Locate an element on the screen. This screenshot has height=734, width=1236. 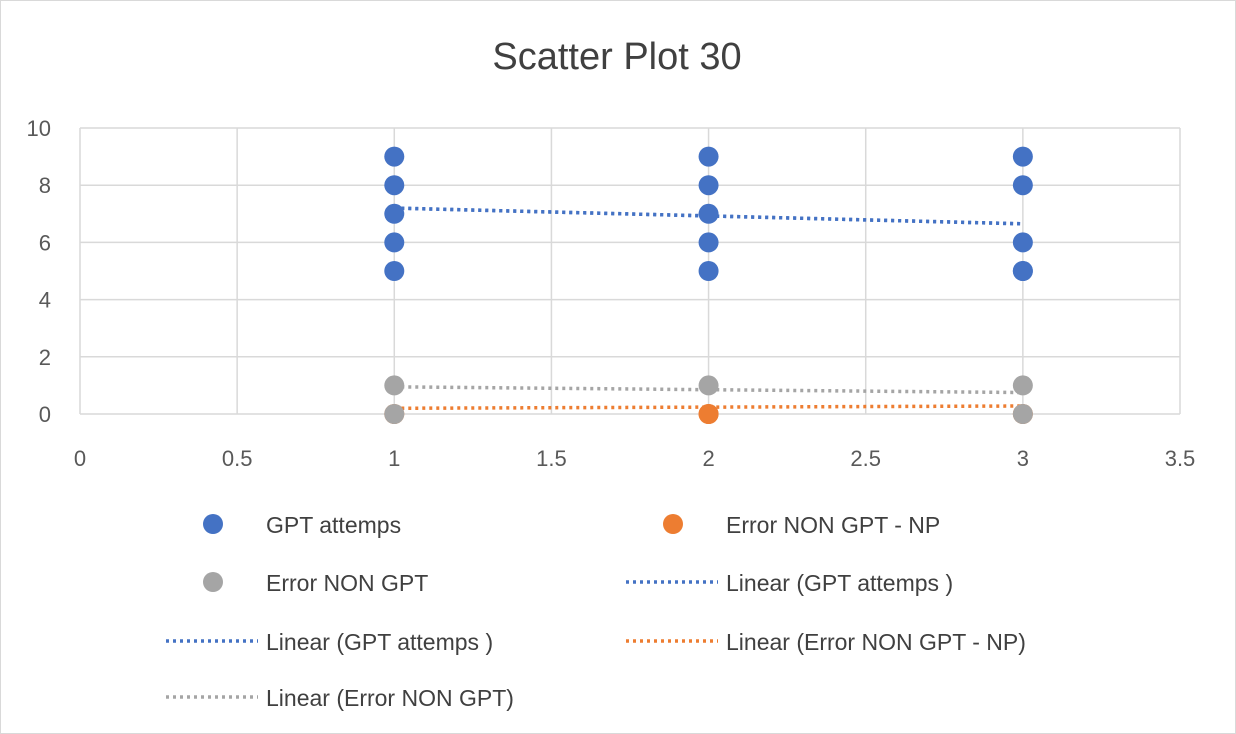
legend-item: Error NON GPT - NP is located at coordinates (801, 525).